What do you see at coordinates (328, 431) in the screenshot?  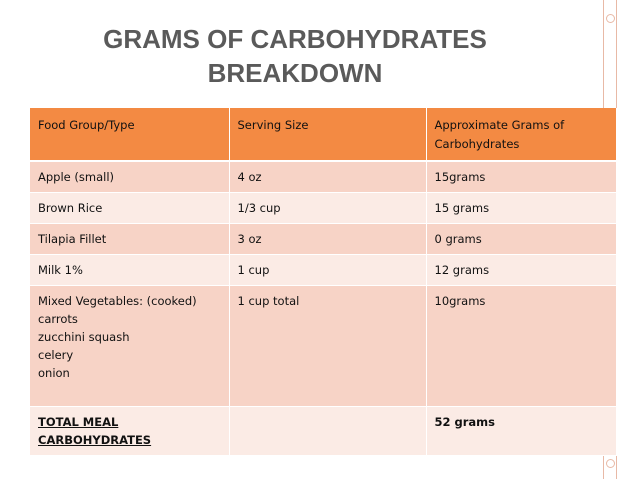 I see `total-serving-cell` at bounding box center [328, 431].